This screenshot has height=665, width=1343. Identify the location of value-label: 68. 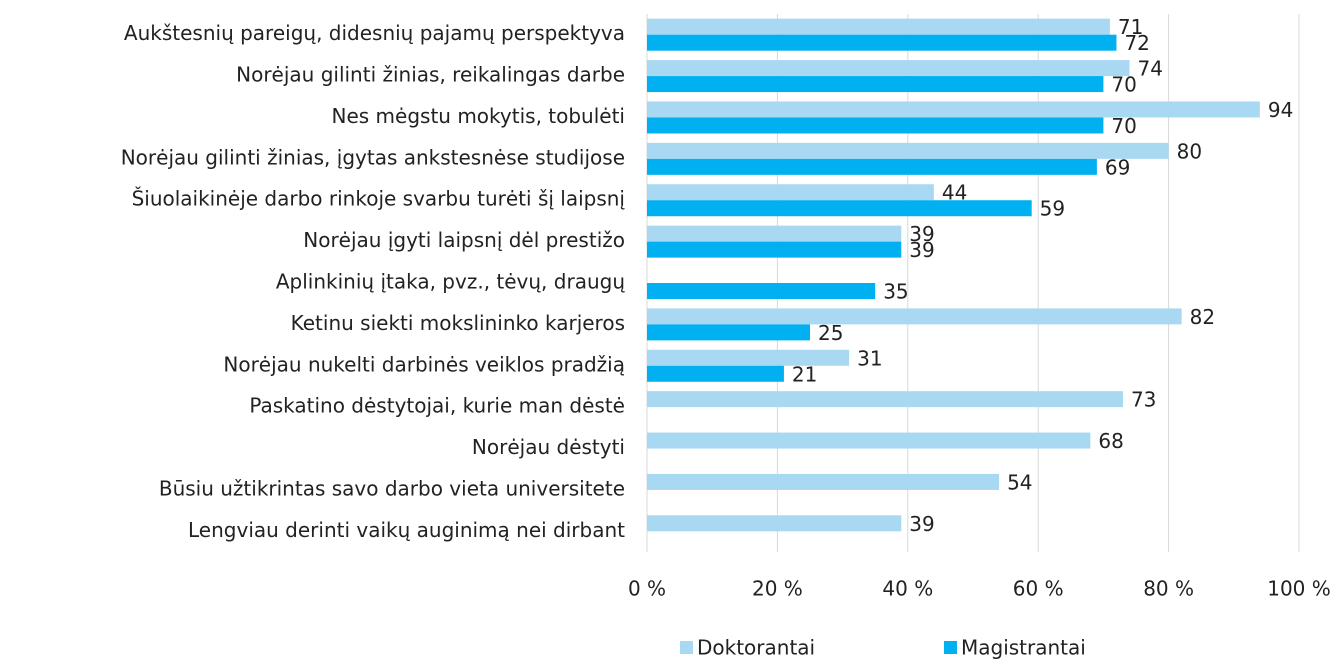
(1110, 441).